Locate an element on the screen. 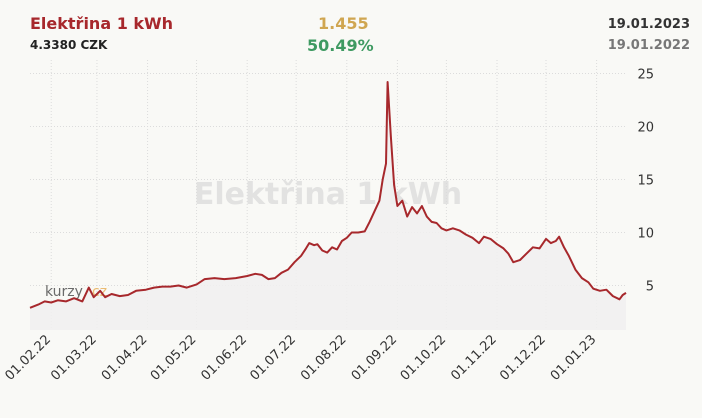  change-absolute: 1.455 is located at coordinates (343, 23).